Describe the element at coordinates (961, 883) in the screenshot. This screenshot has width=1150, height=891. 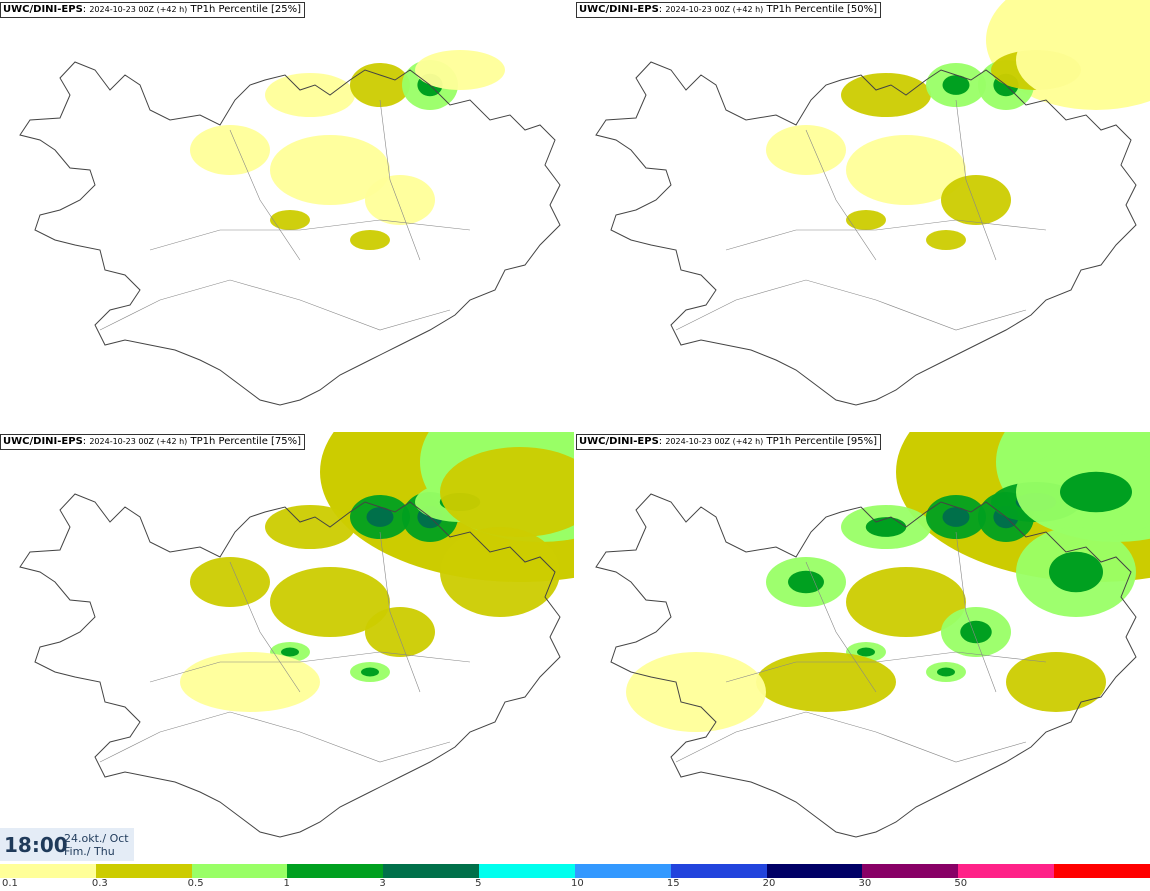
I see `legend-label: 50` at that location.